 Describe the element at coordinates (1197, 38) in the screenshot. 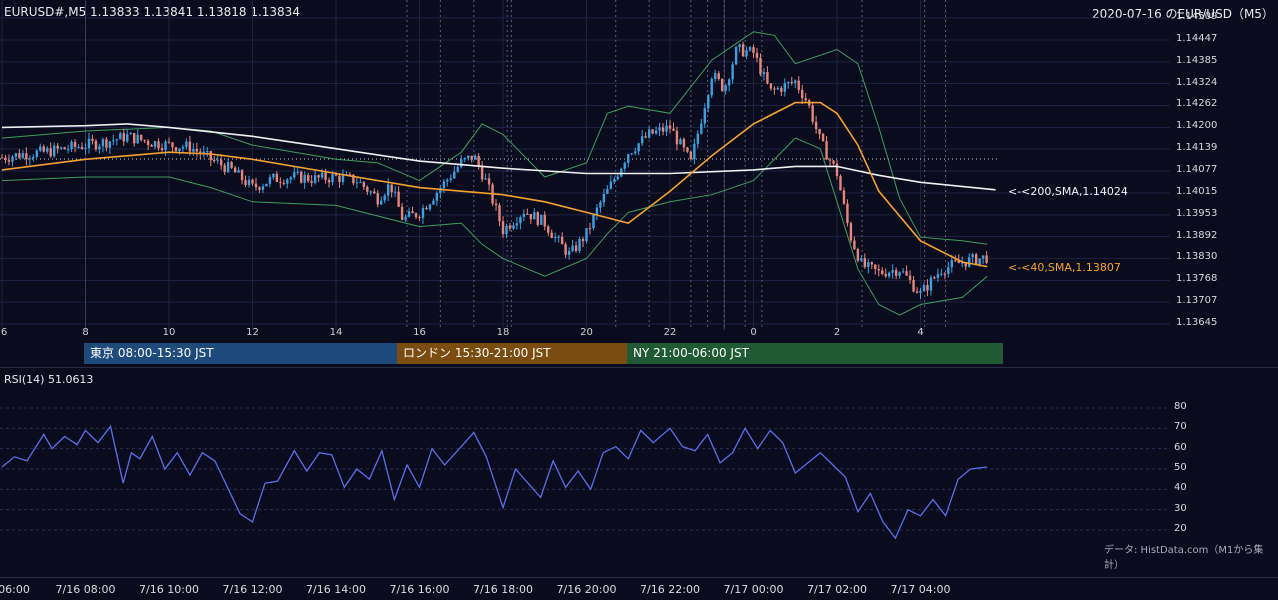

I see `price-tick-label: 1.14447` at that location.